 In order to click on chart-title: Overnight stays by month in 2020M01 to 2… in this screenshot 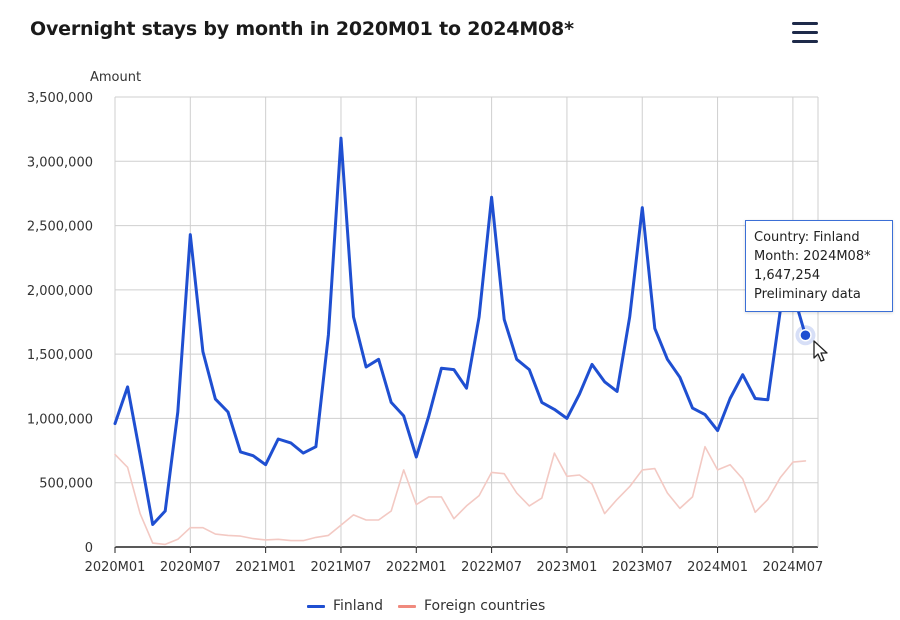, I will do `click(302, 29)`.